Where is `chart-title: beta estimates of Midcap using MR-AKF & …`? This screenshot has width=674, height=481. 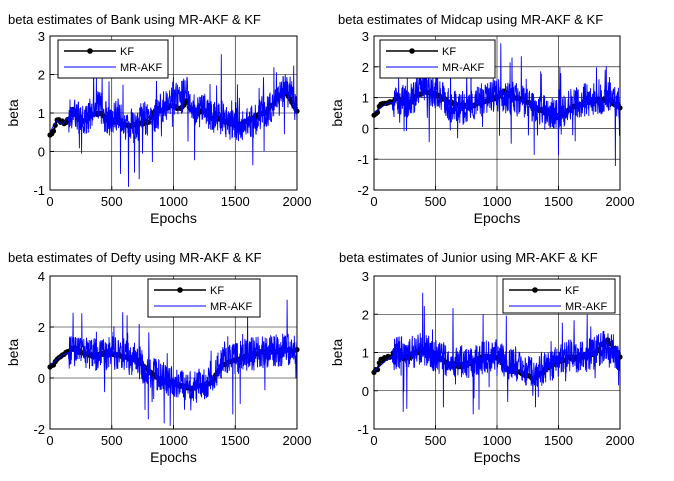
chart-title: beta estimates of Midcap using MR-AKF & … is located at coordinates (470, 19).